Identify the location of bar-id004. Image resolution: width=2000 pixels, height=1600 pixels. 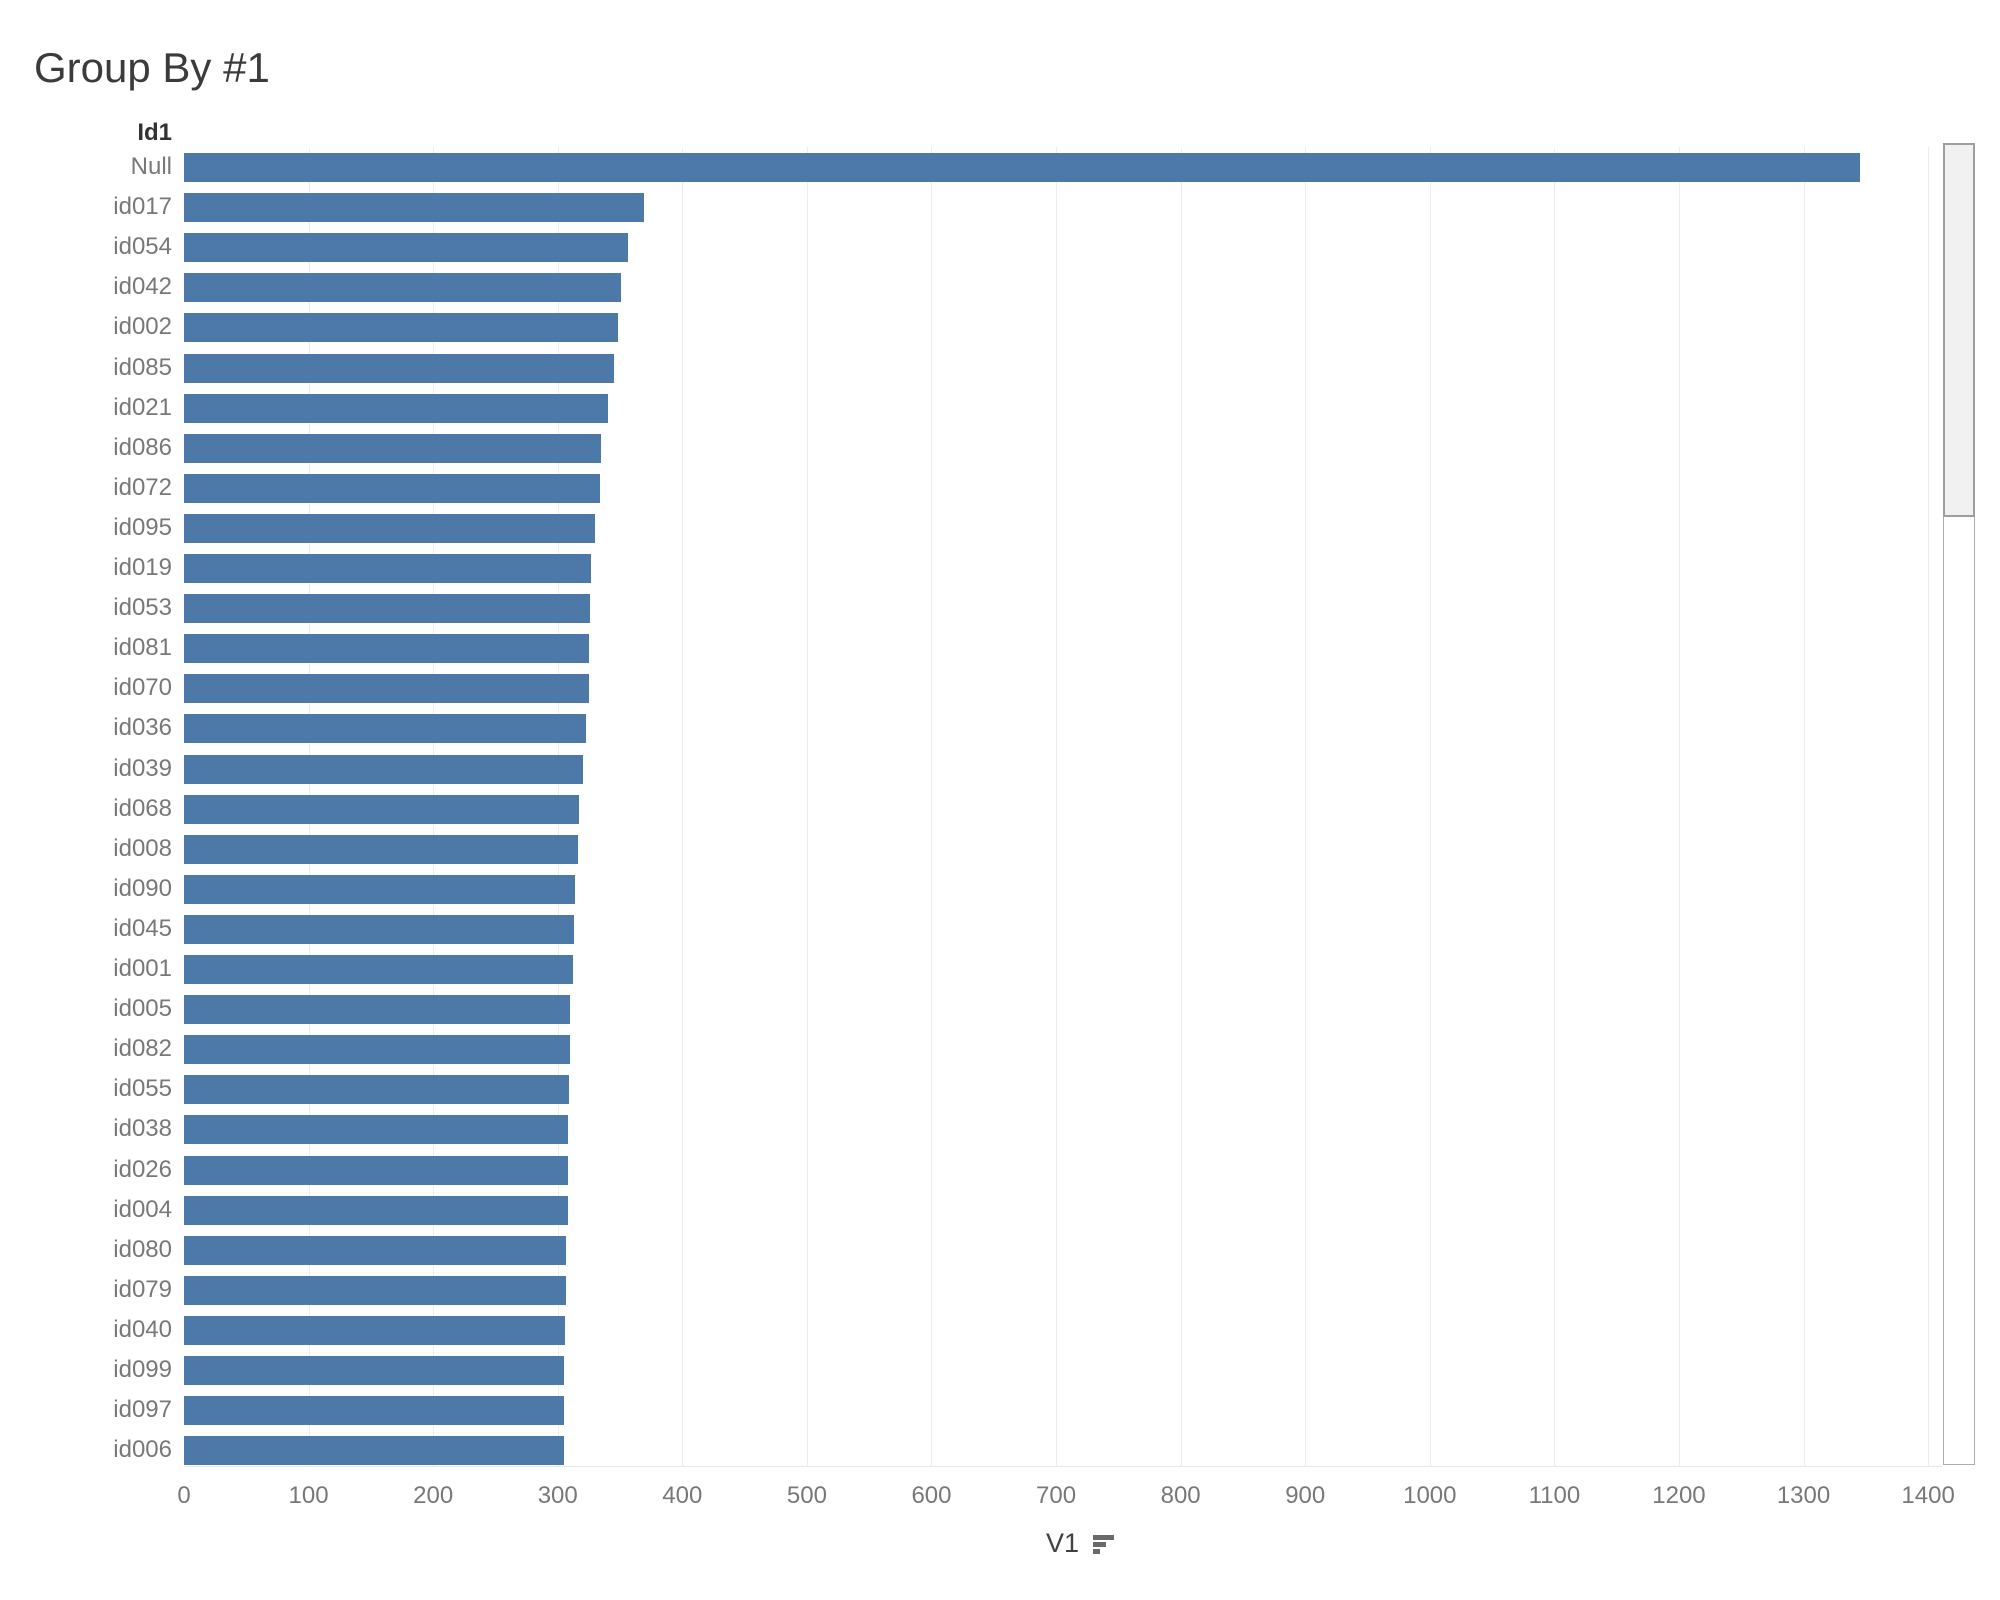
(376, 1210).